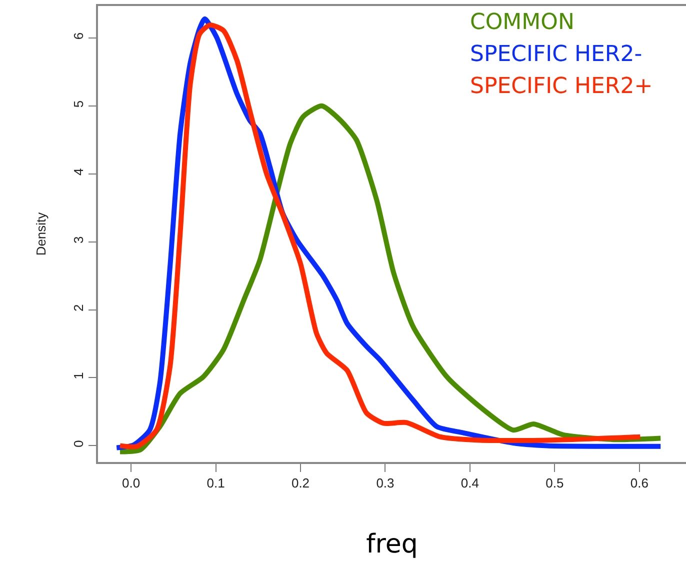  Describe the element at coordinates (78, 36) in the screenshot. I see `y-tick-label: 6` at that location.